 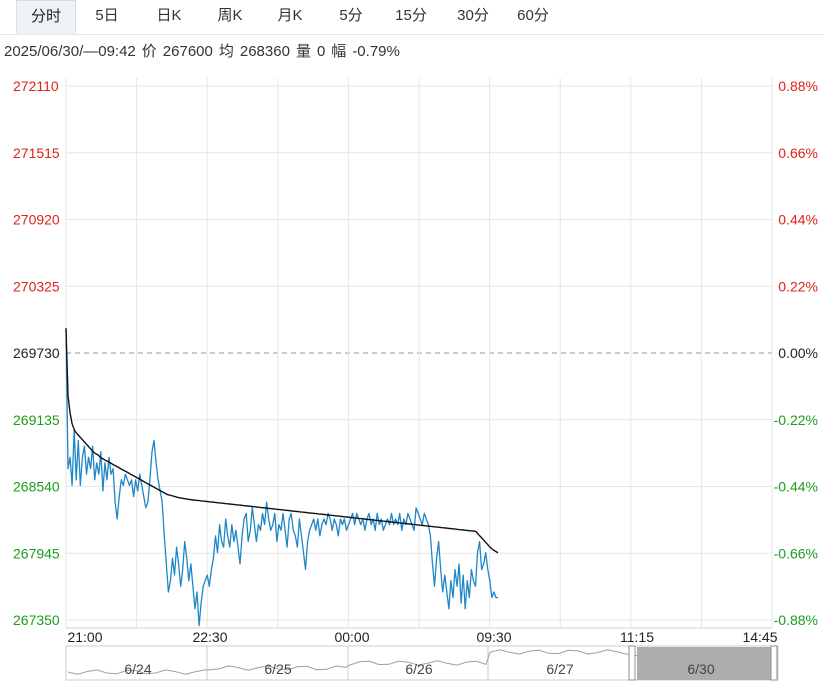 What do you see at coordinates (303, 51) in the screenshot?
I see `volume-label: 量` at bounding box center [303, 51].